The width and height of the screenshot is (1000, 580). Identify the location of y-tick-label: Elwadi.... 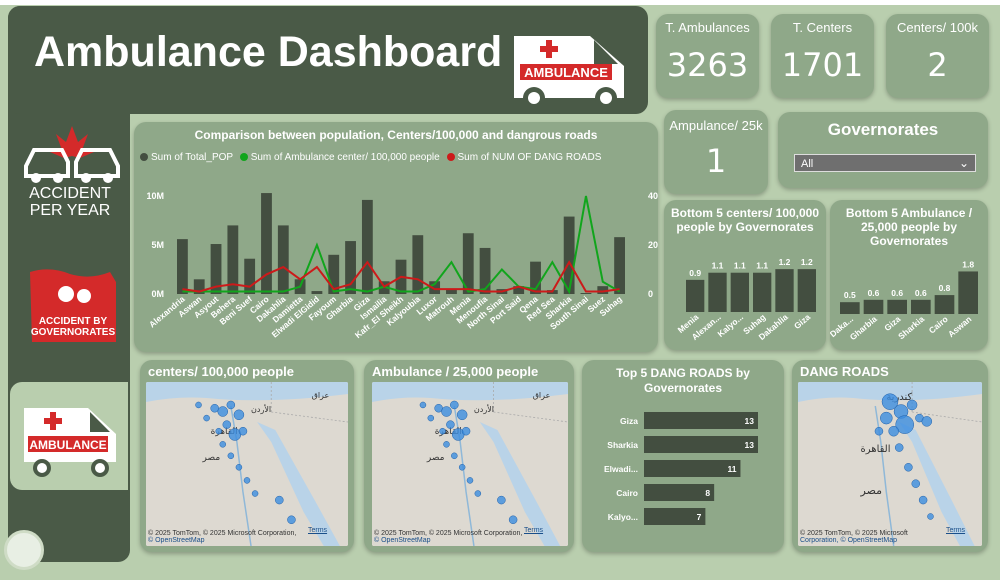
(621, 469).